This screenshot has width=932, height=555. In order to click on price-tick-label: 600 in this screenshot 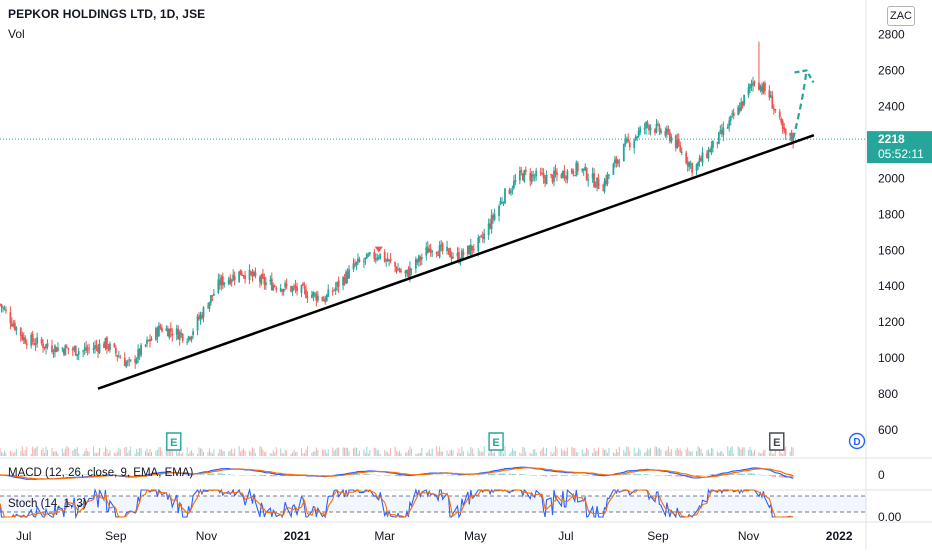, I will do `click(888, 430)`.